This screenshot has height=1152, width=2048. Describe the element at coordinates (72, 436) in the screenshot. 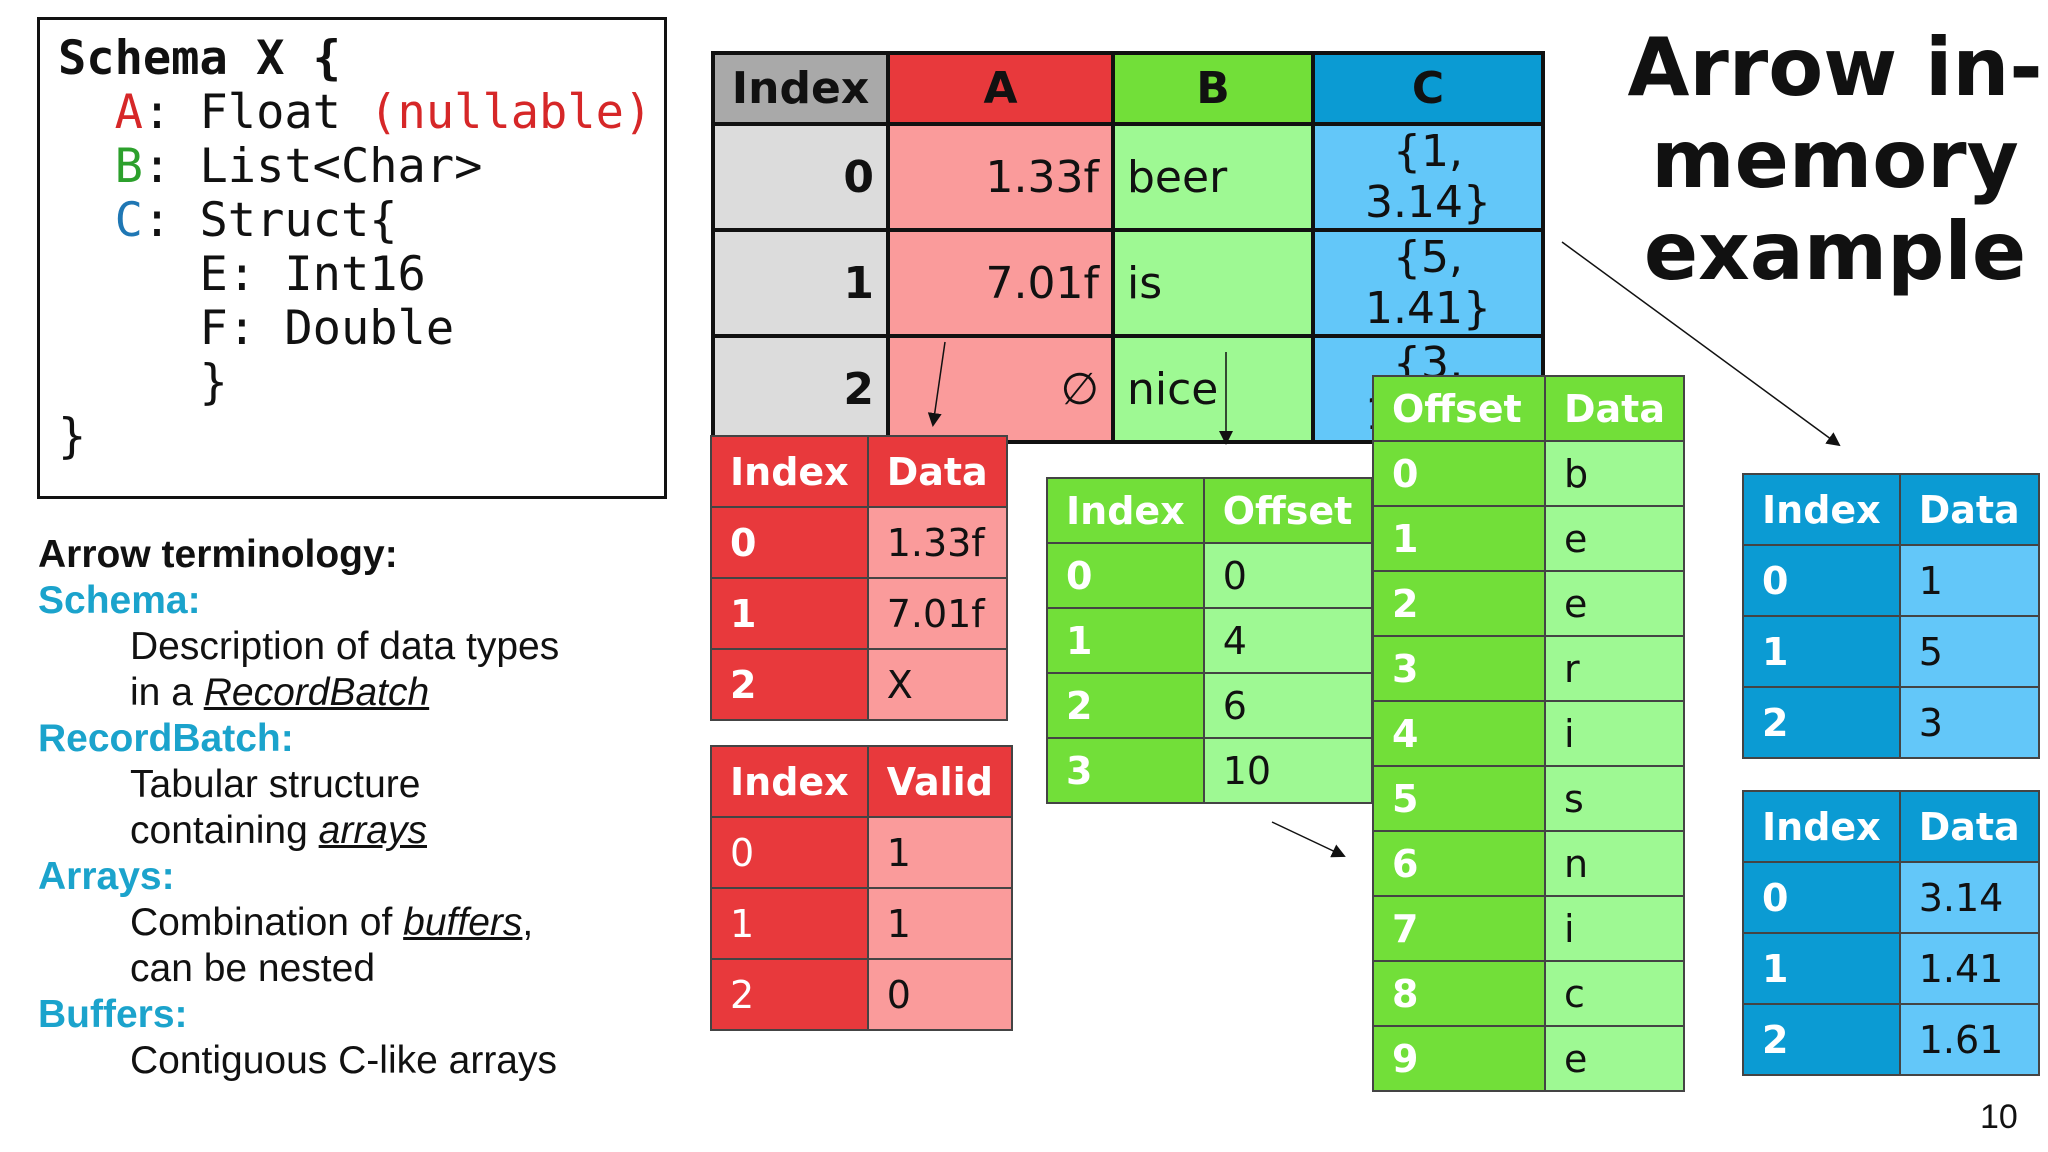

I see `schema-token: }` at that location.